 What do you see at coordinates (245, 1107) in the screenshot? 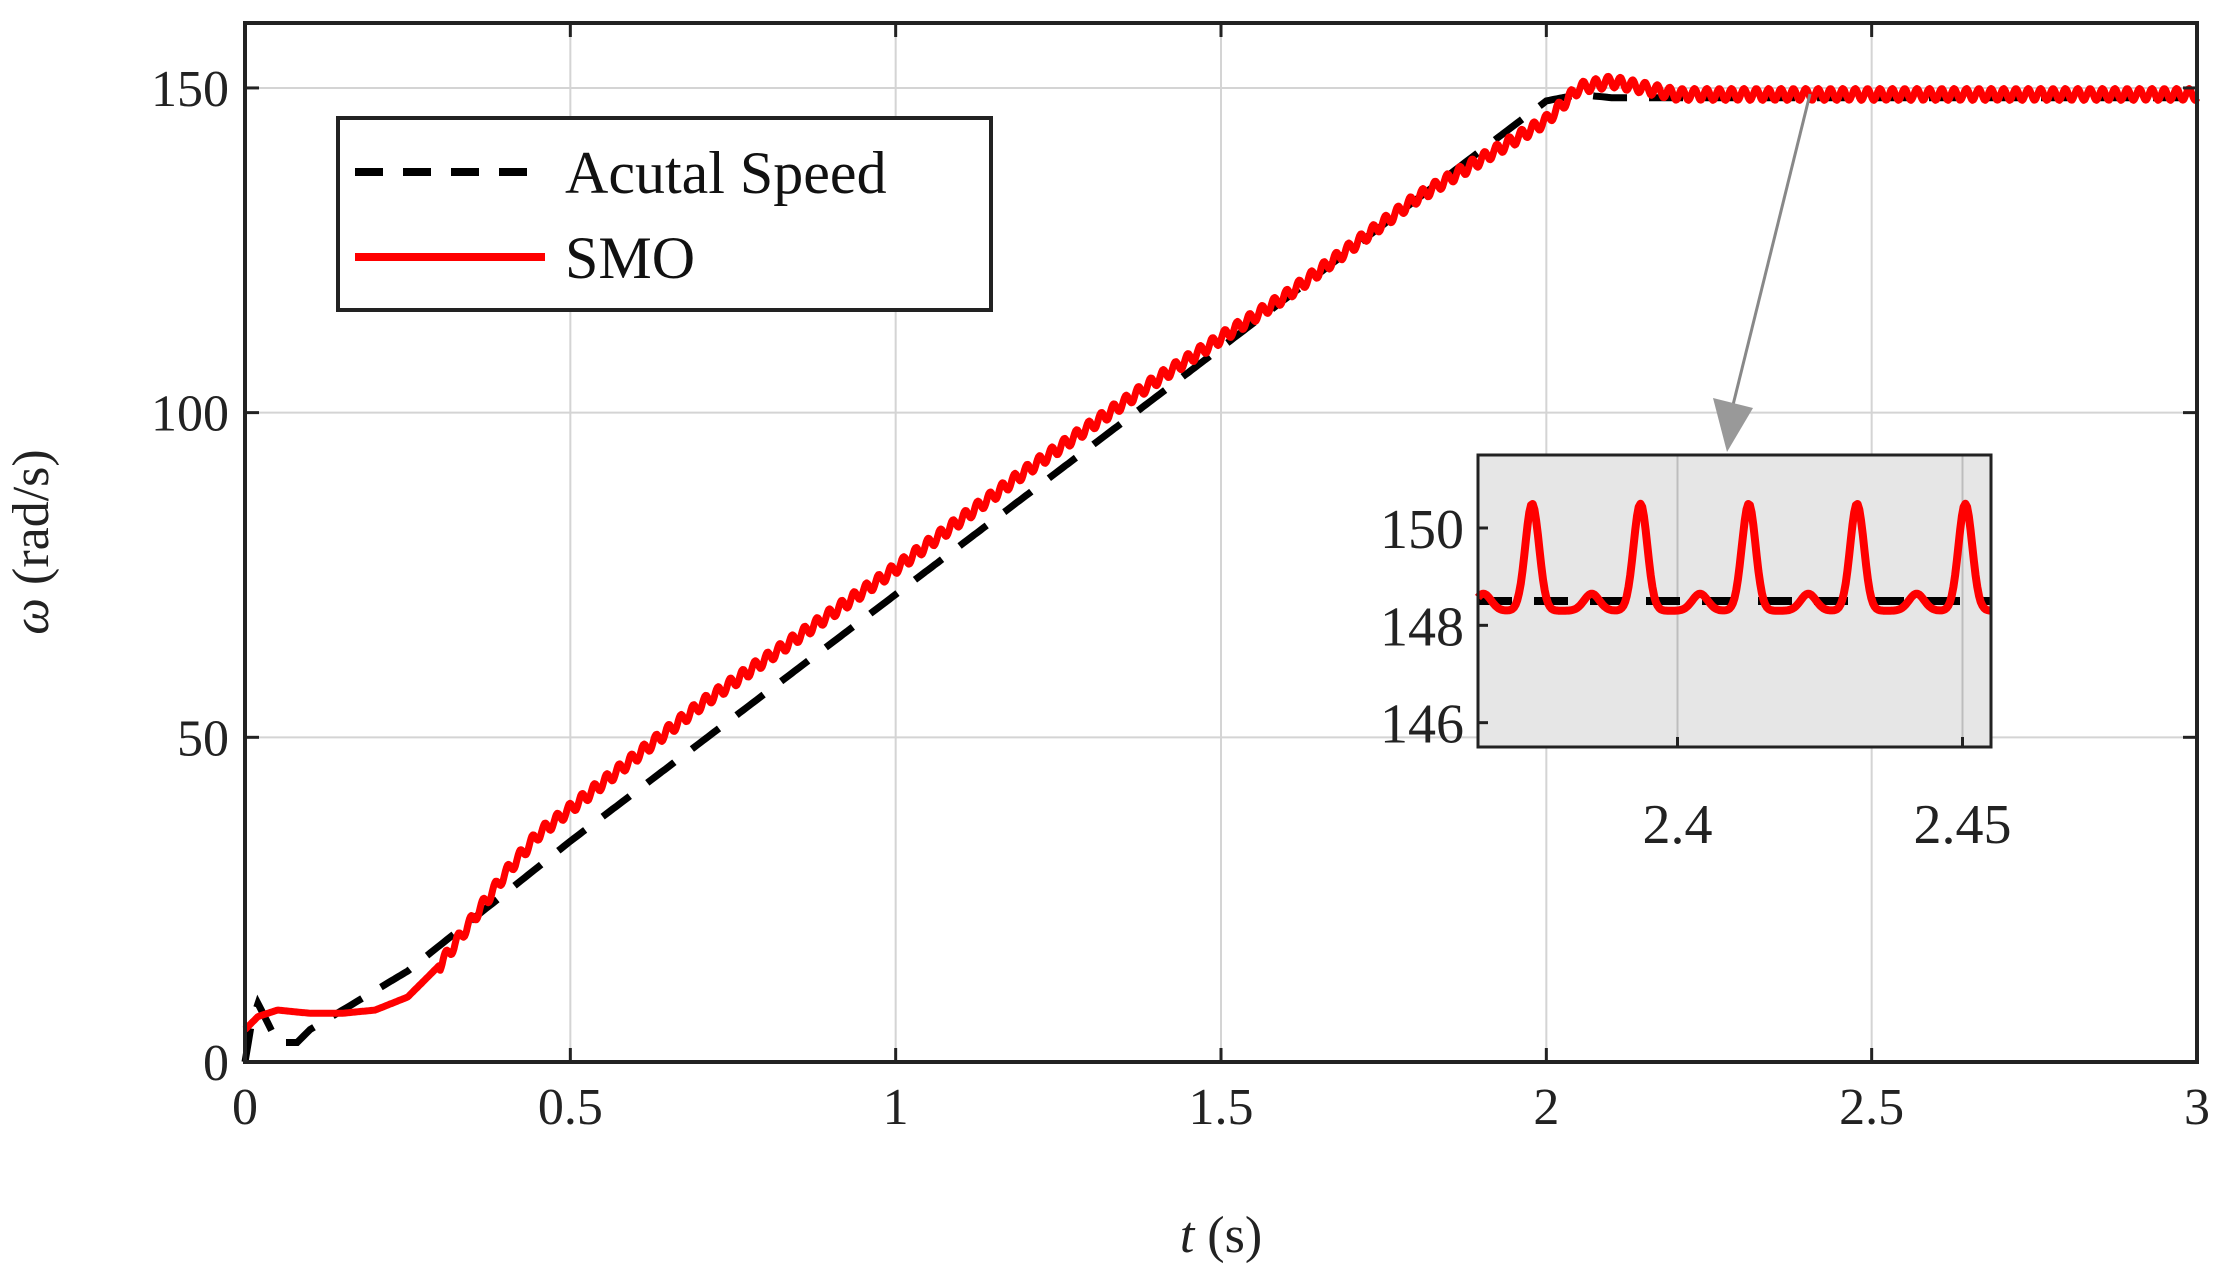
I see `x-tick-label: 0` at bounding box center [245, 1107].